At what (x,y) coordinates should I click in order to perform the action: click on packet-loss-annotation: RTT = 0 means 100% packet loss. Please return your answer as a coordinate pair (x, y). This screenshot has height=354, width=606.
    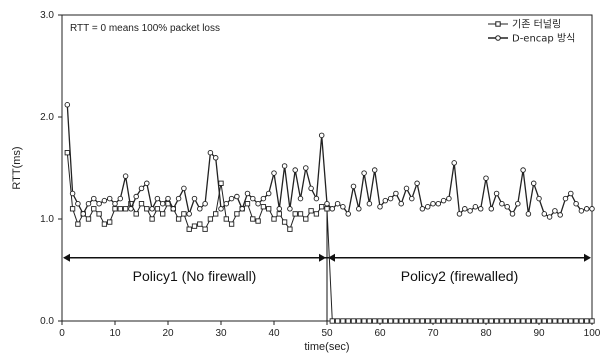
    Looking at the image, I should click on (145, 28).